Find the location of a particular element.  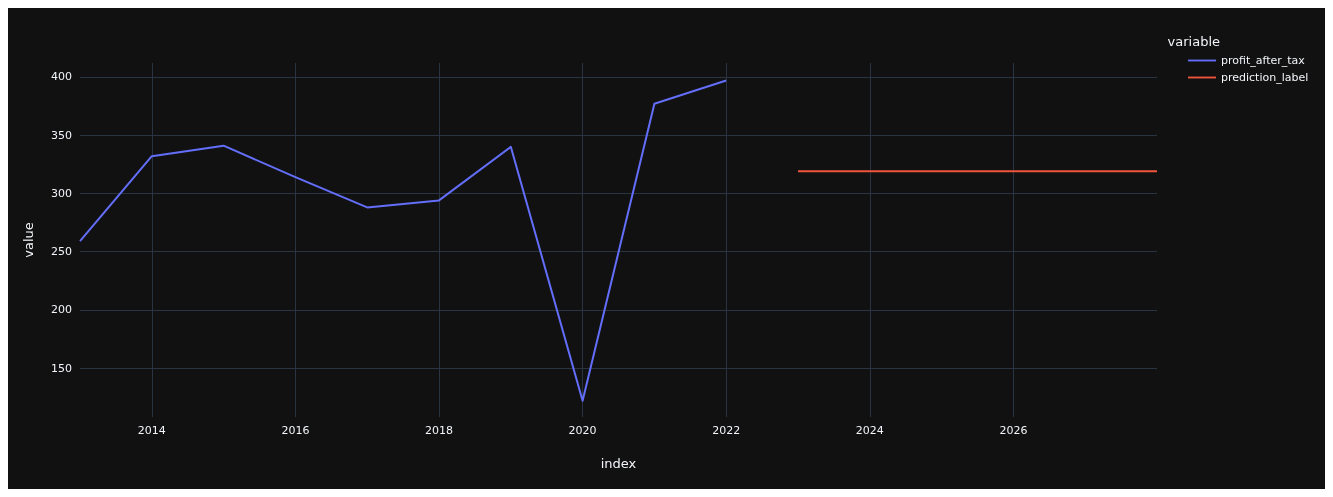

y-tick-label: 350 is located at coordinates (61, 135).